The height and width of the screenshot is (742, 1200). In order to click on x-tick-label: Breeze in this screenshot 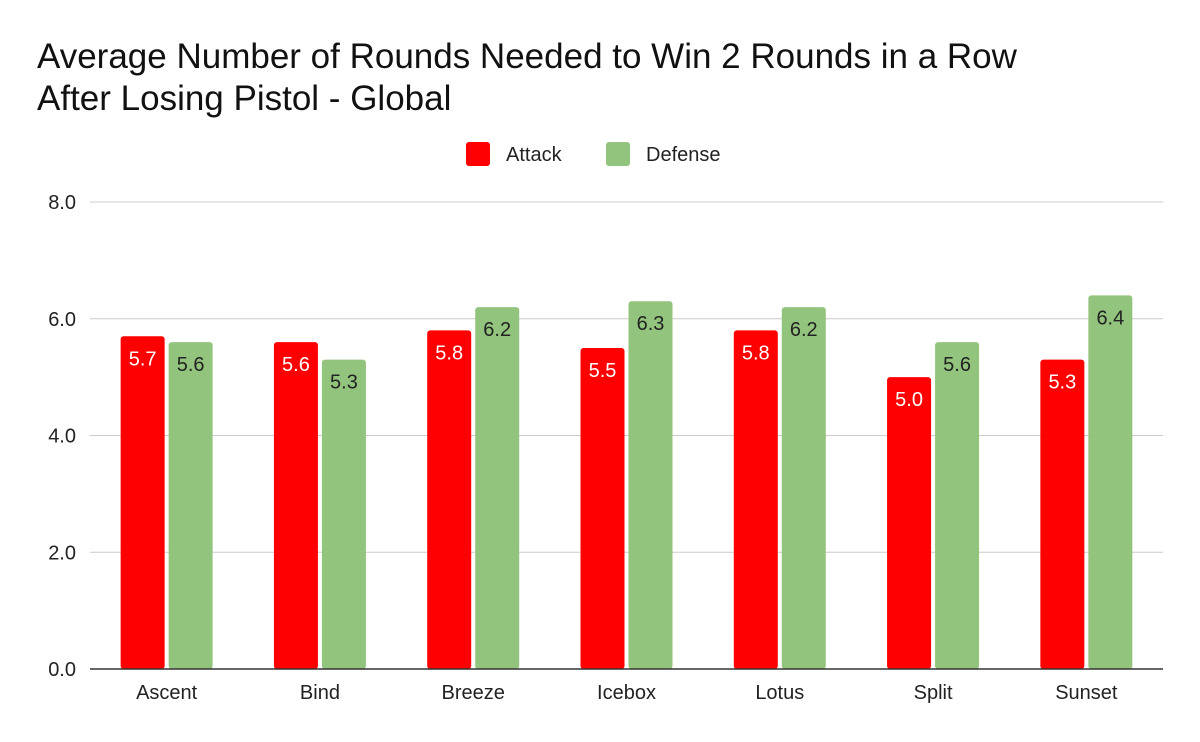, I will do `click(473, 693)`.